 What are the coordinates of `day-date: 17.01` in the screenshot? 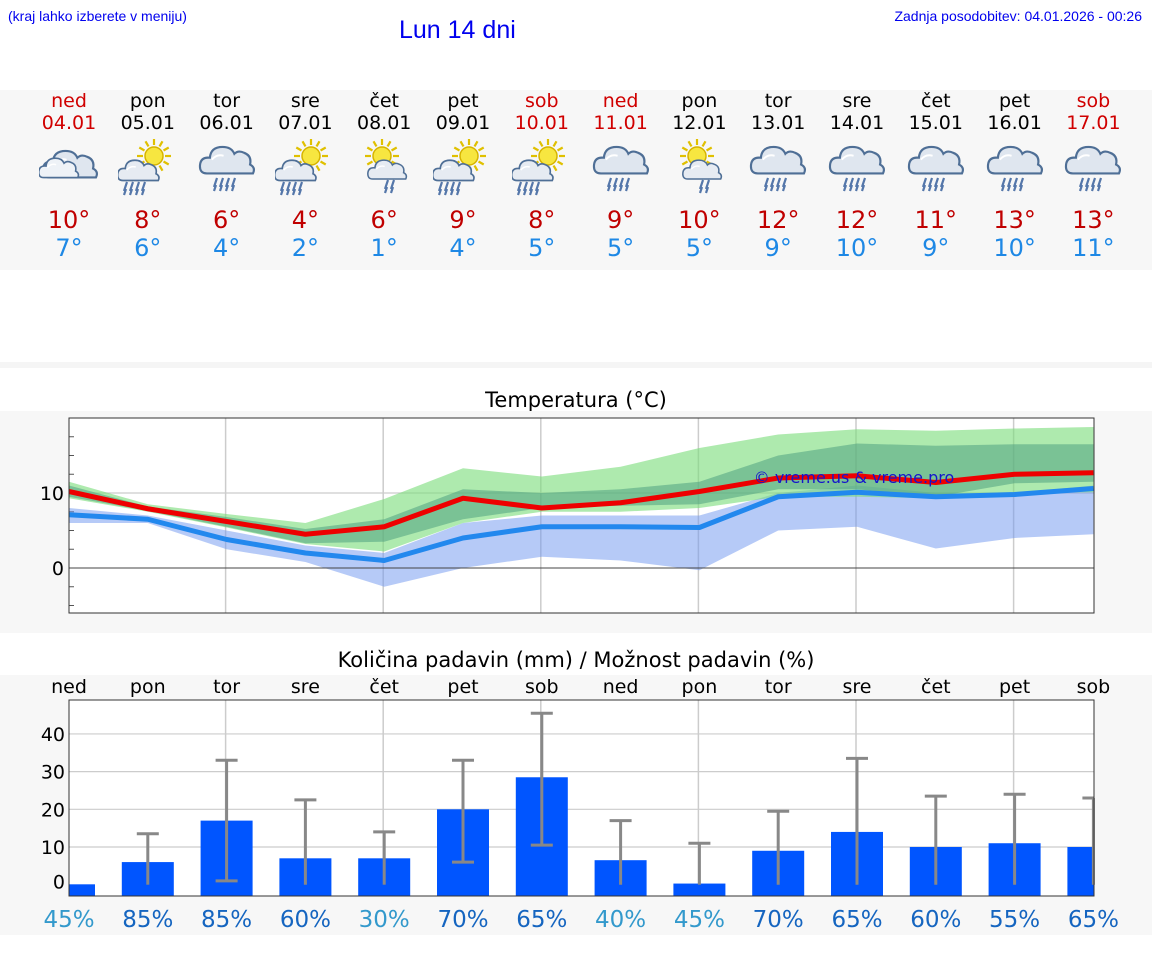 It's located at (1093, 123).